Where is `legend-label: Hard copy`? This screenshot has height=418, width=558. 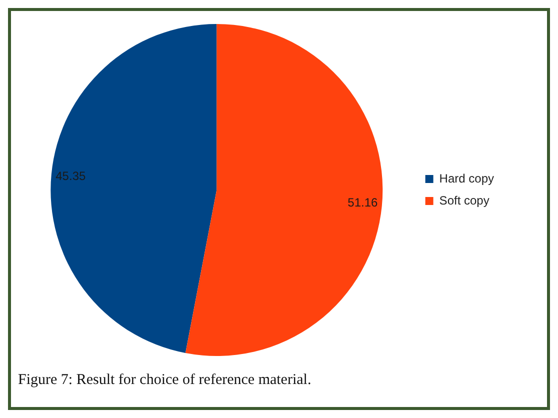
legend-label: Hard copy is located at coordinates (466, 178).